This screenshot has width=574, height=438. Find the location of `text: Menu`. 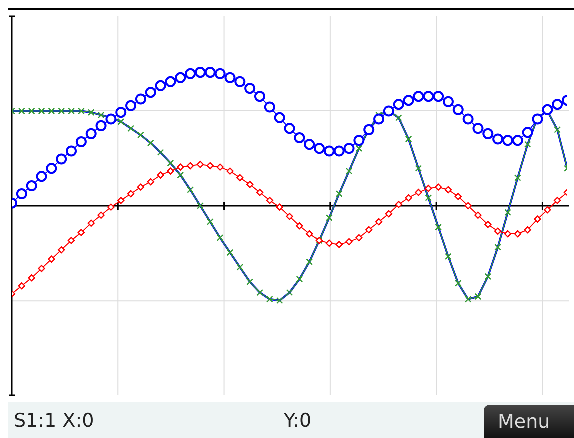

text: Menu is located at coordinates (529, 421).